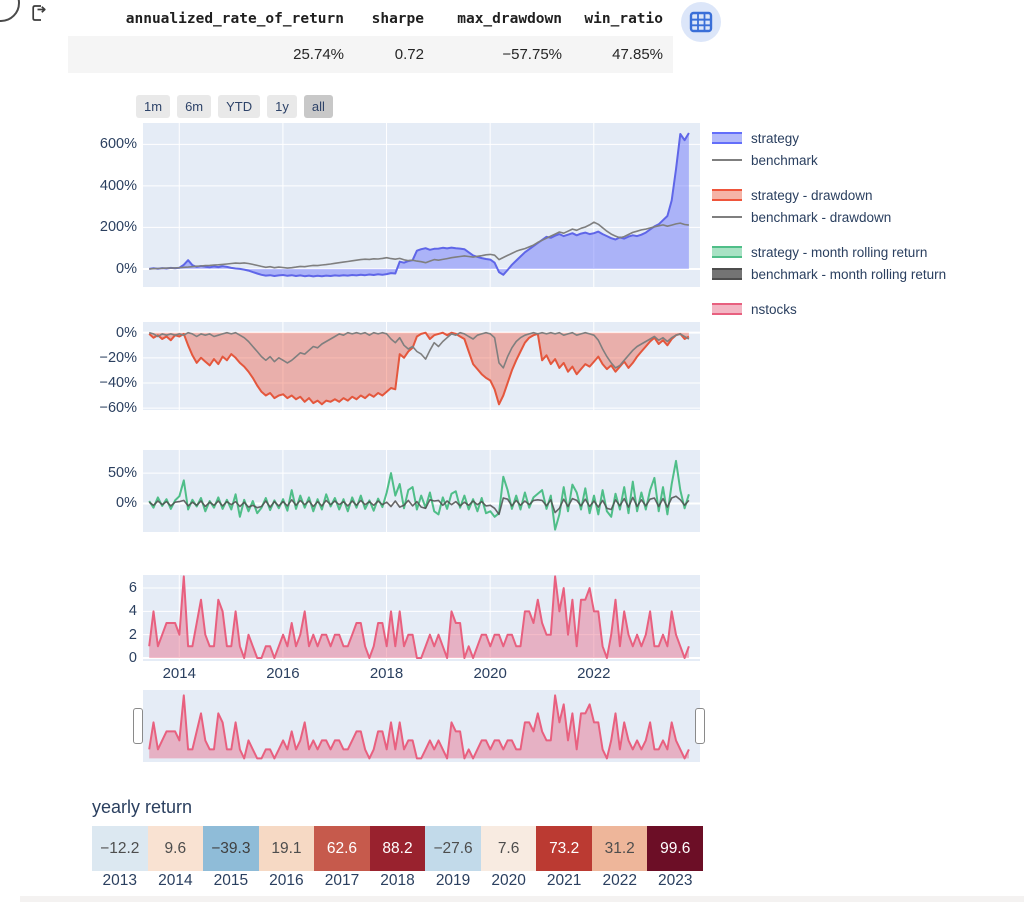 This screenshot has height=902, width=1024. I want to click on y-tick-label: 200%, so click(118, 227).